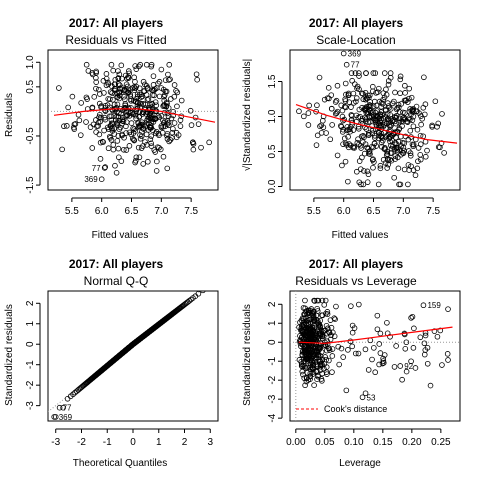 The image size is (480, 480). I want to click on x-tick-label: 7.0, so click(403, 211).